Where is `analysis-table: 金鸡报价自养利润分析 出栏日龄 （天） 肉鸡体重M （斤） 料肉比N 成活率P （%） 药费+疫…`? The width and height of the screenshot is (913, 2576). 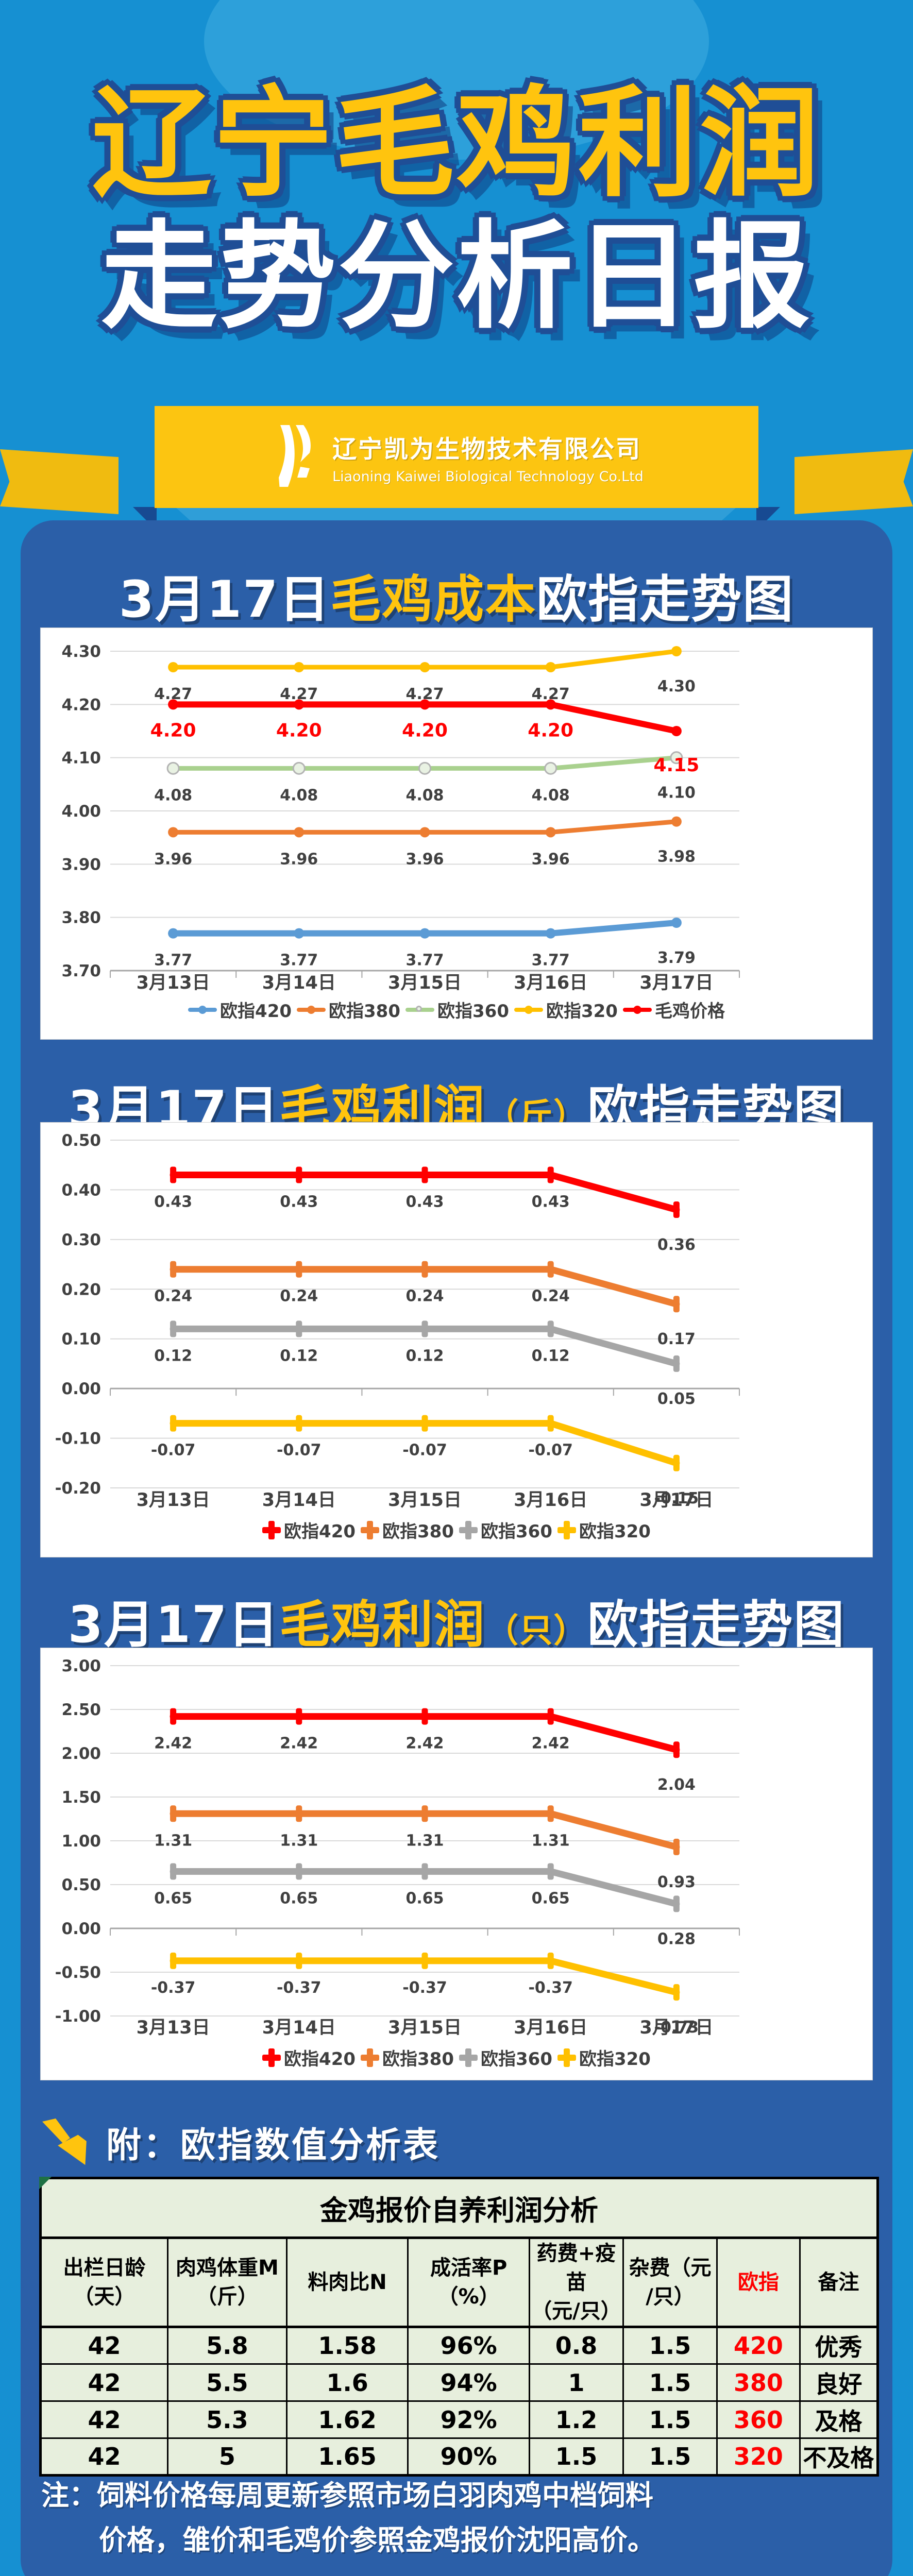
analysis-table: 金鸡报价自养利润分析 出栏日龄 （天） 肉鸡体重M （斤） 料肉比N 成活率P （%） 药费+疫… is located at coordinates (459, 2327).